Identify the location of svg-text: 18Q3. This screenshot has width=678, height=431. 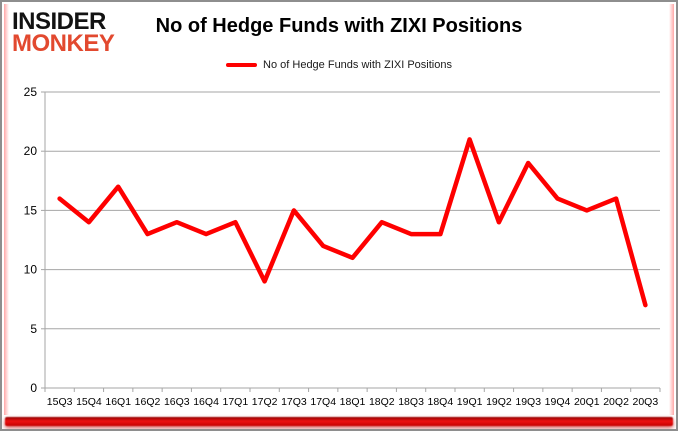
(411, 402).